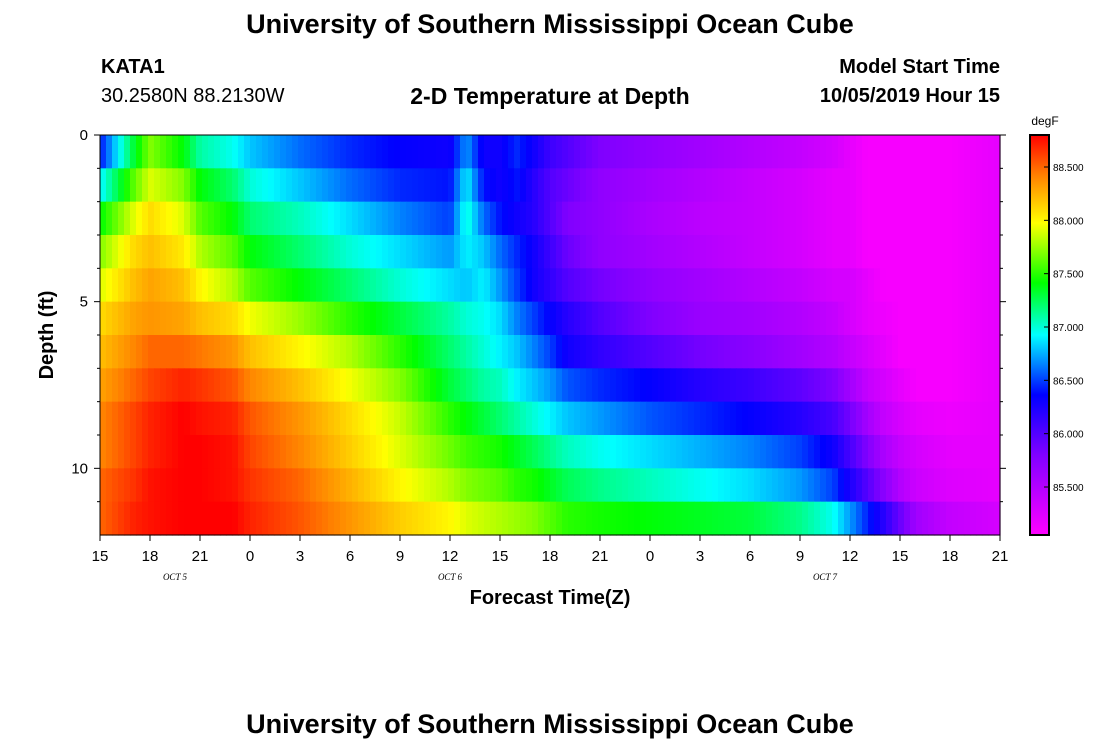 The image size is (1100, 750). Describe the element at coordinates (800, 556) in the screenshot. I see `x-tick-label: 9` at that location.